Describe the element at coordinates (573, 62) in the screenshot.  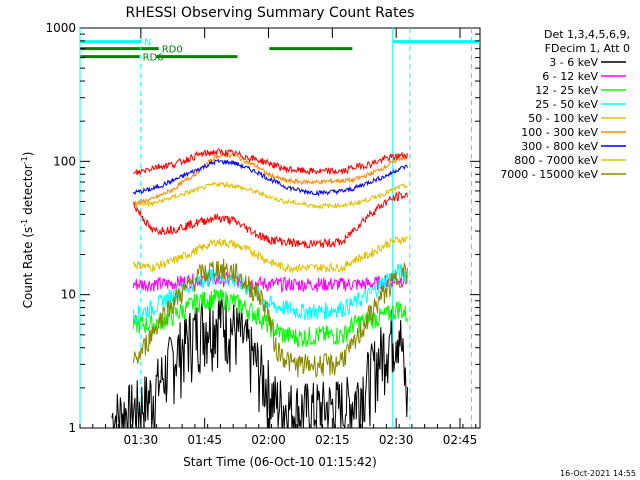
I see `legend-label: 3 - 6 keV` at that location.